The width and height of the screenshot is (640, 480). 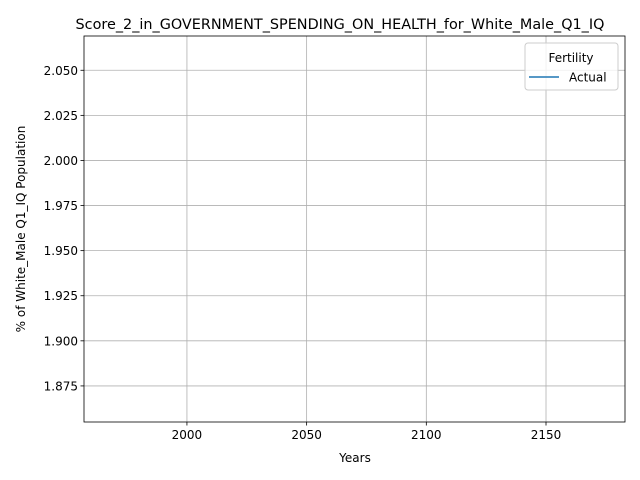 What do you see at coordinates (61, 251) in the screenshot?
I see `y-tick-label: 1.950` at bounding box center [61, 251].